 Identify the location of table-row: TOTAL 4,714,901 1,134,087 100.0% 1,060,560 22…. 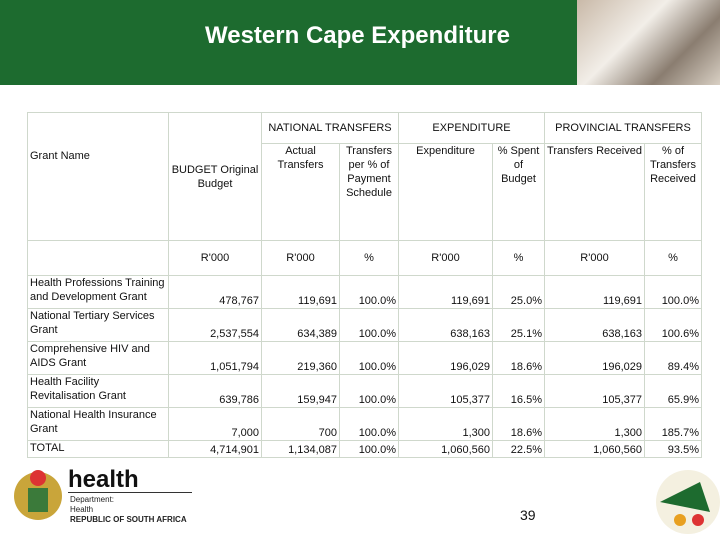
(364, 449).